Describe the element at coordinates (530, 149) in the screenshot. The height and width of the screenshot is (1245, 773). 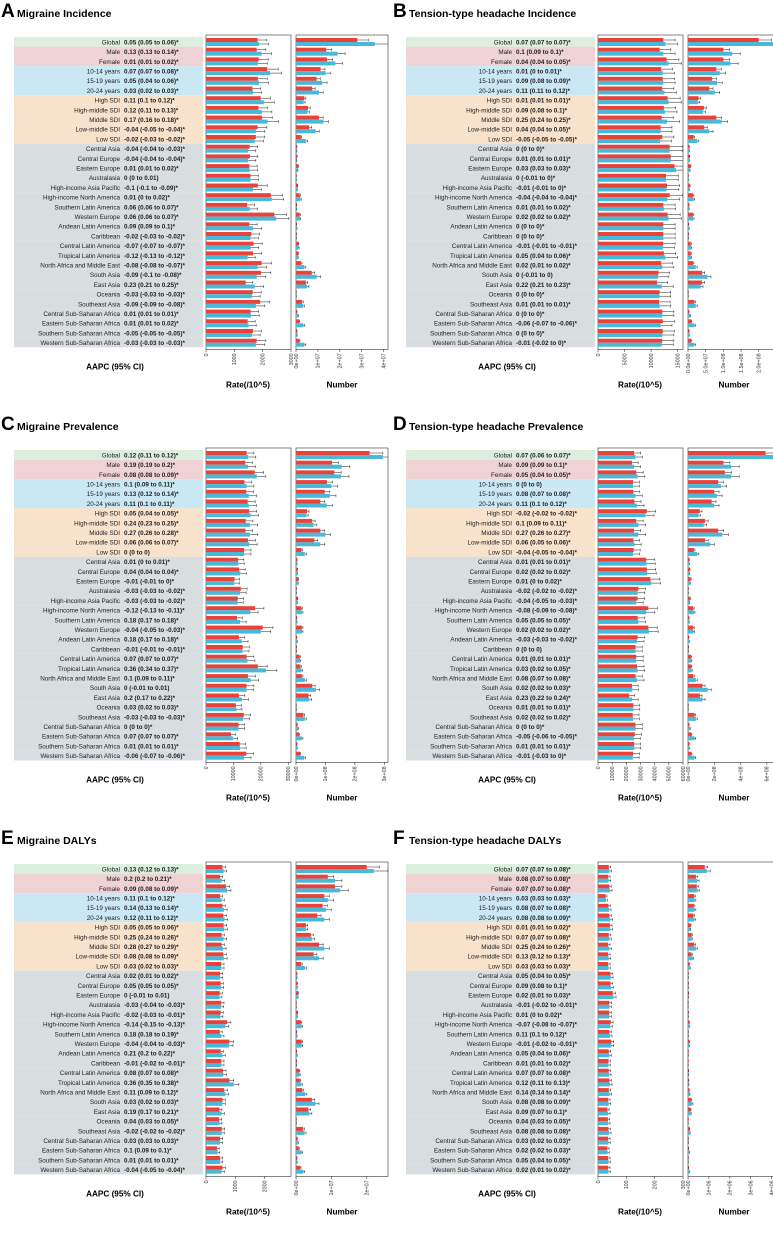
I see `aapc-value: 0 (0 to 0)*` at that location.